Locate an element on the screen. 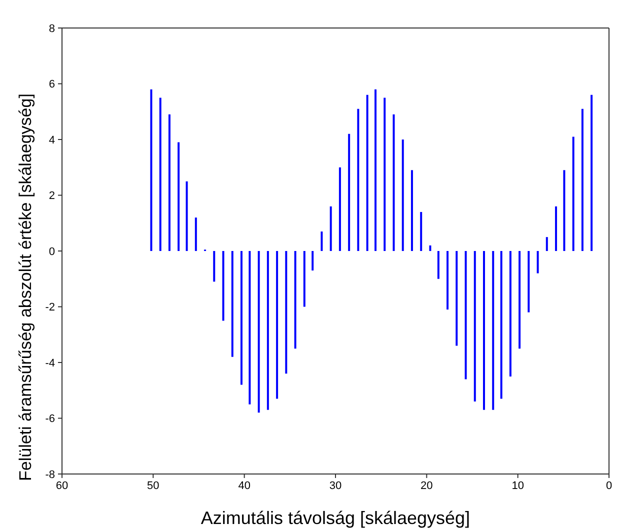 Image resolution: width=620 pixels, height=532 pixels. y-tick-label: -4 is located at coordinates (50, 363).